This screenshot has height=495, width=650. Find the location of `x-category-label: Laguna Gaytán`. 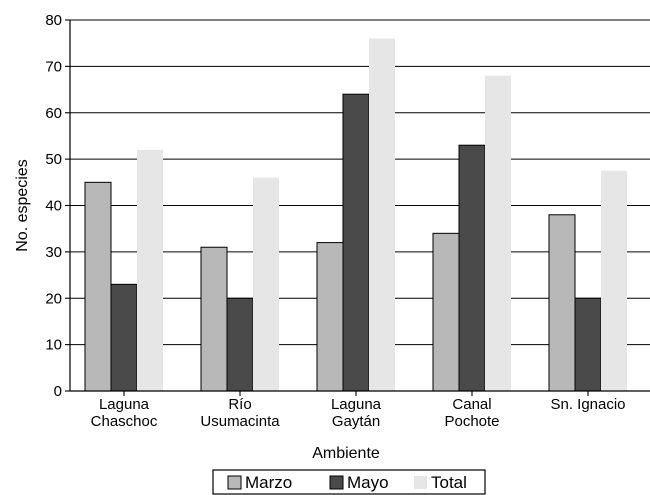

x-category-label: Laguna Gaytán is located at coordinates (356, 413).